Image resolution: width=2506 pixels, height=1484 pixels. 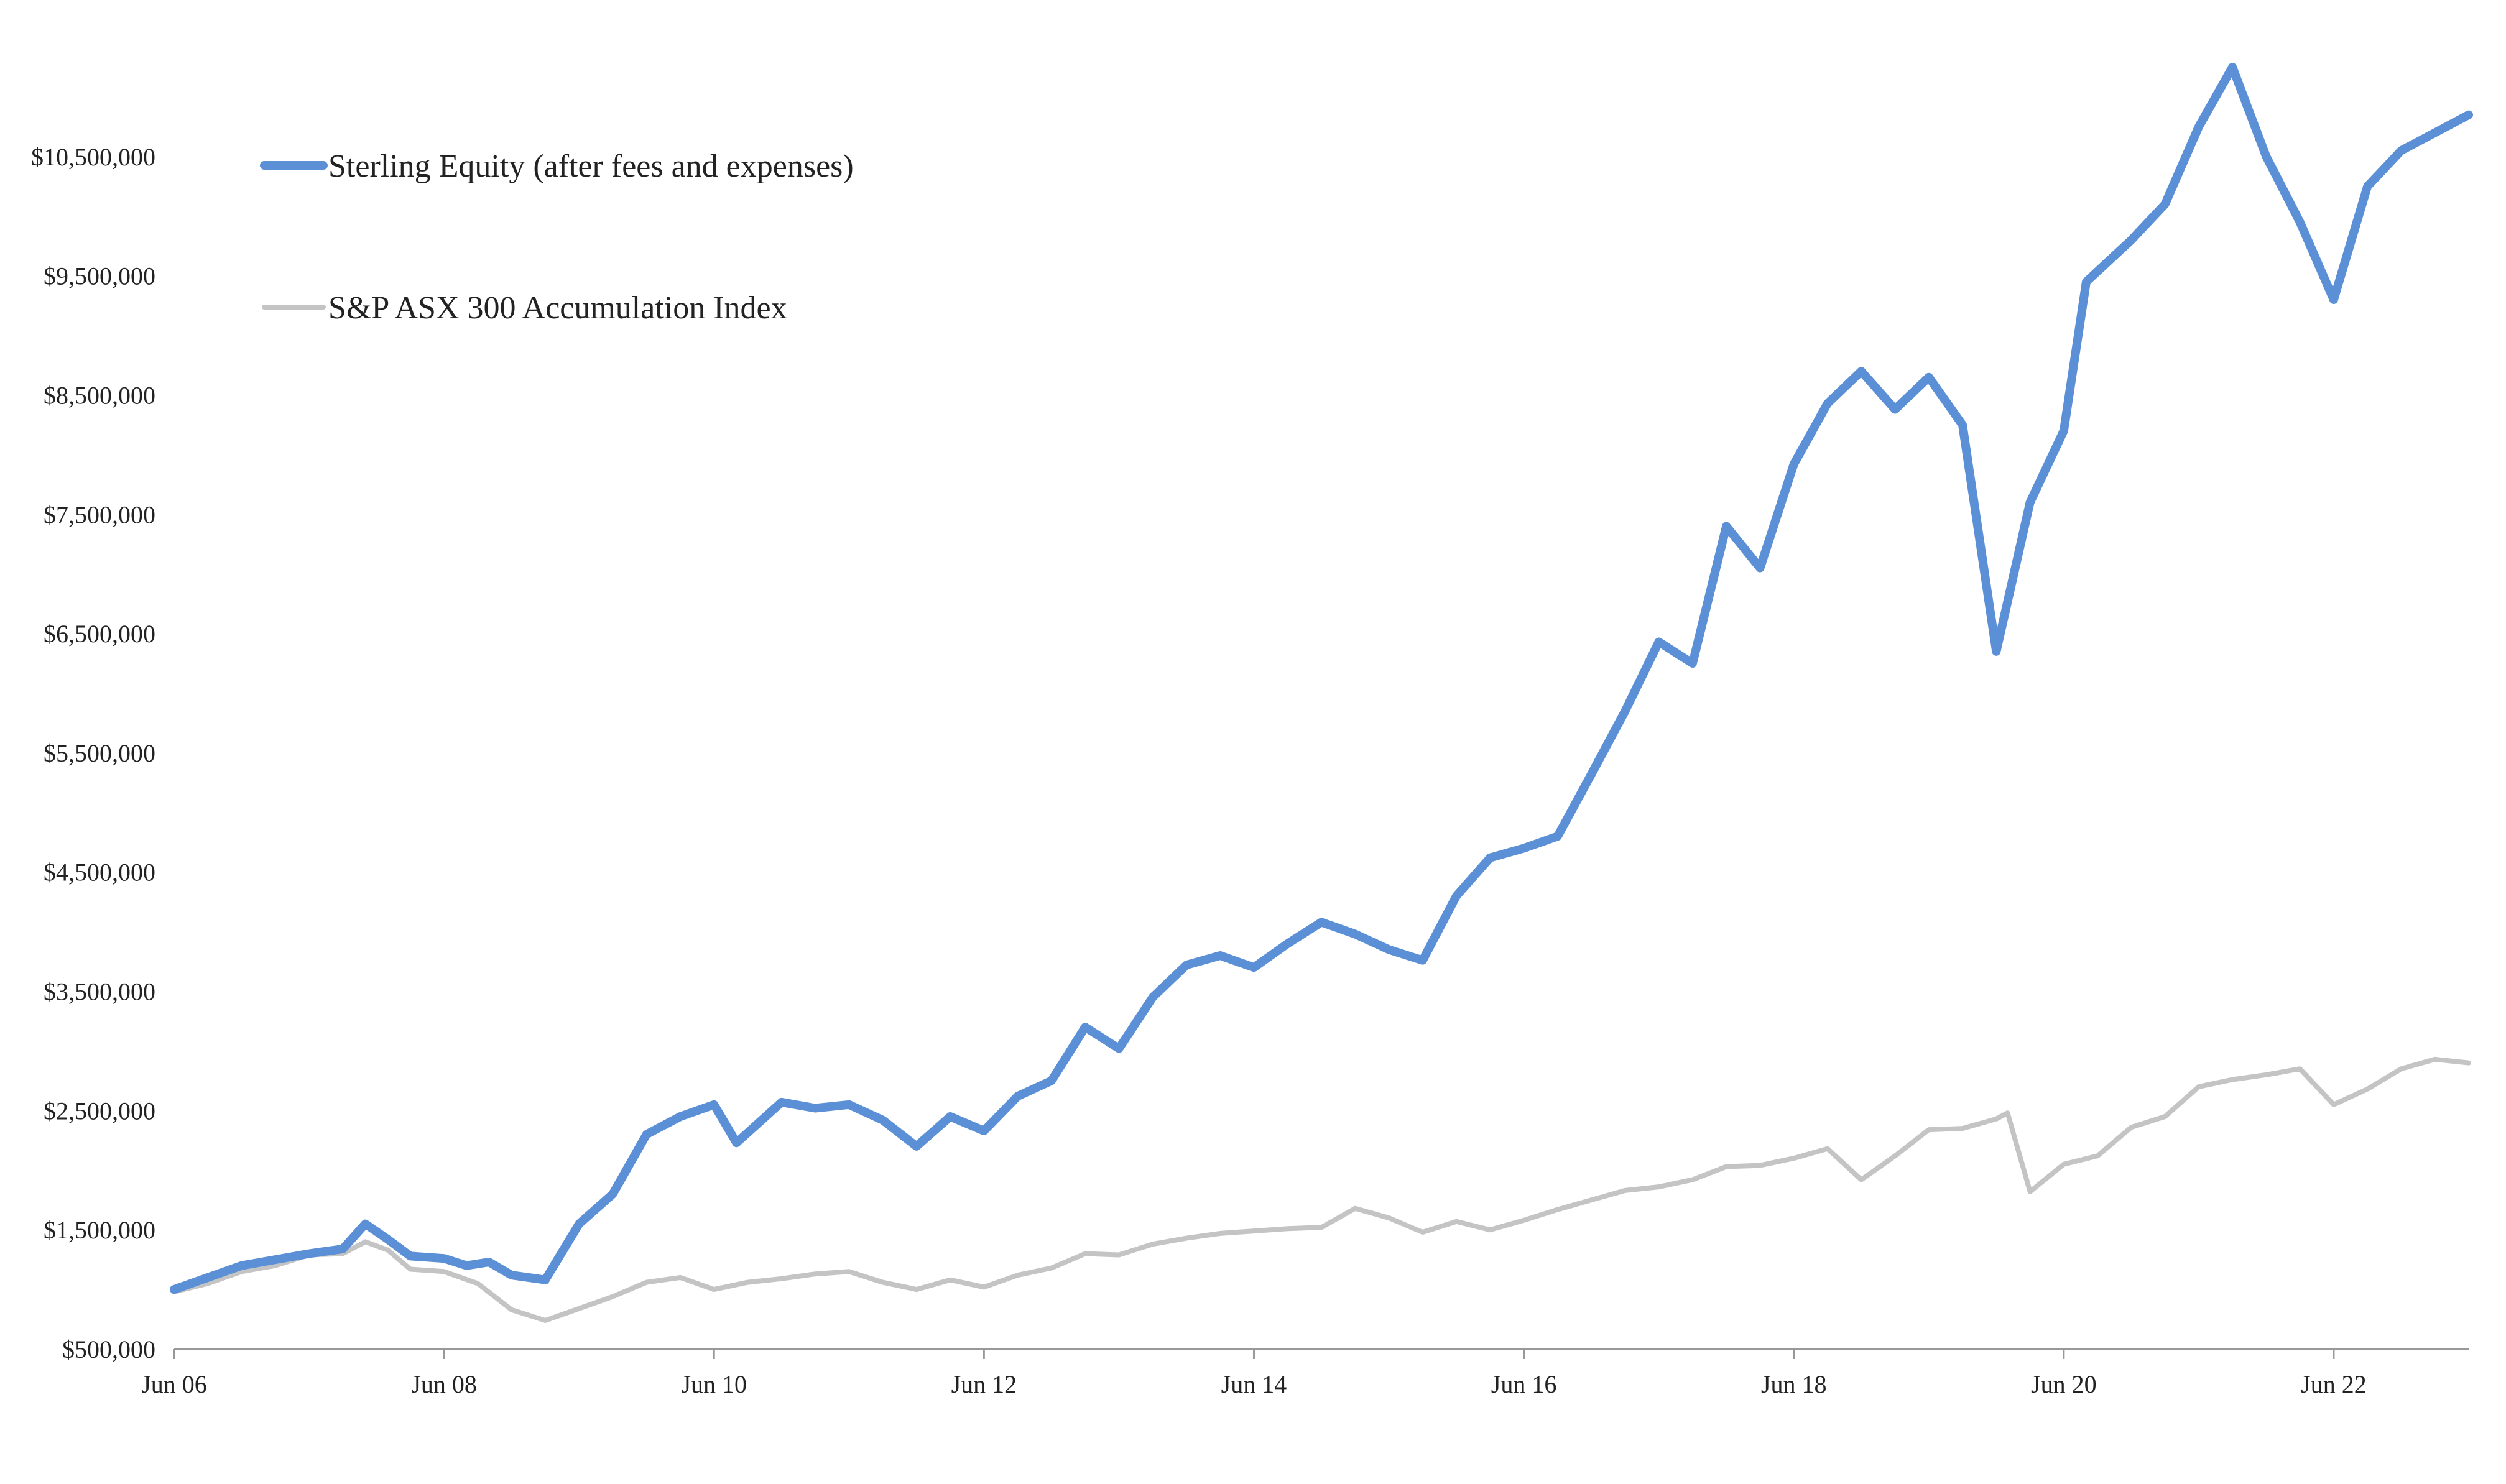 What do you see at coordinates (100, 1111) in the screenshot?
I see `y-tick-label: $2,500,000` at bounding box center [100, 1111].